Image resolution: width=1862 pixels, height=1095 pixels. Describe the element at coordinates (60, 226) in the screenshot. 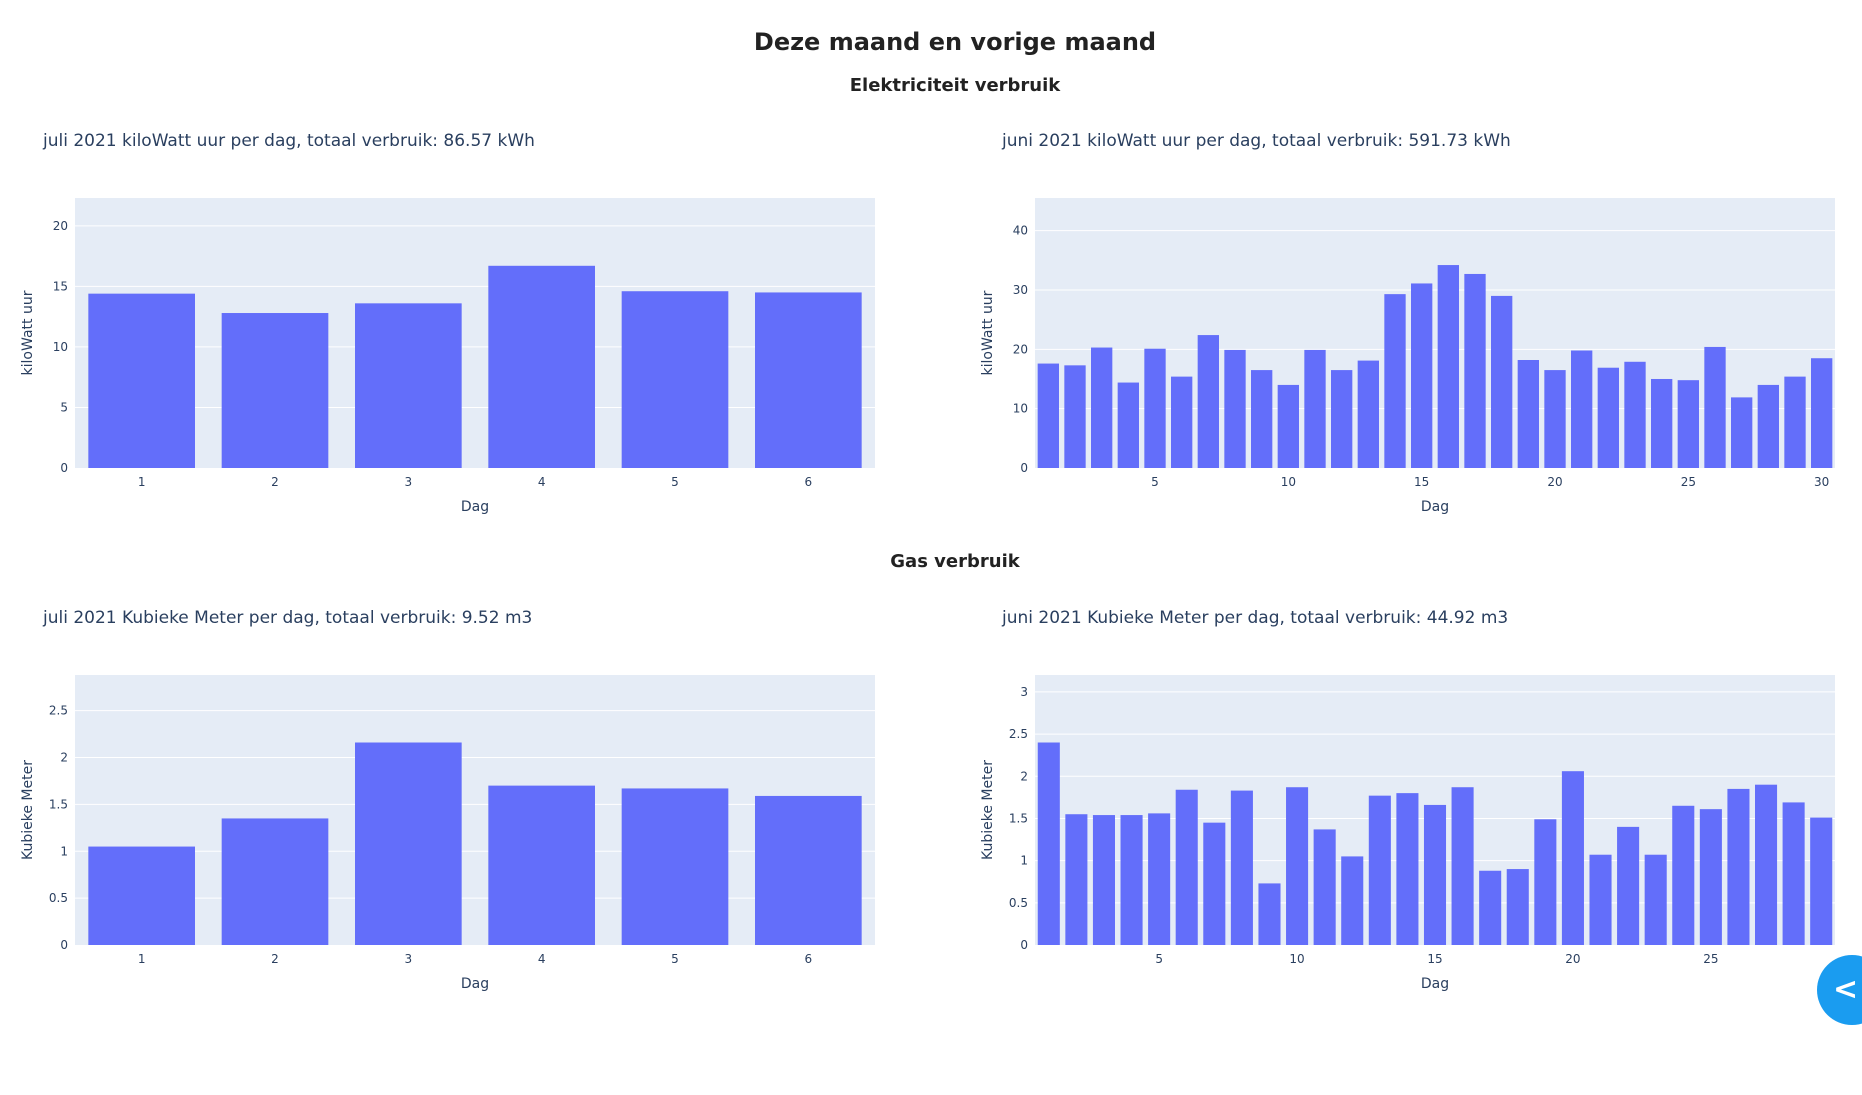

I see `y-tick-label: 20` at that location.